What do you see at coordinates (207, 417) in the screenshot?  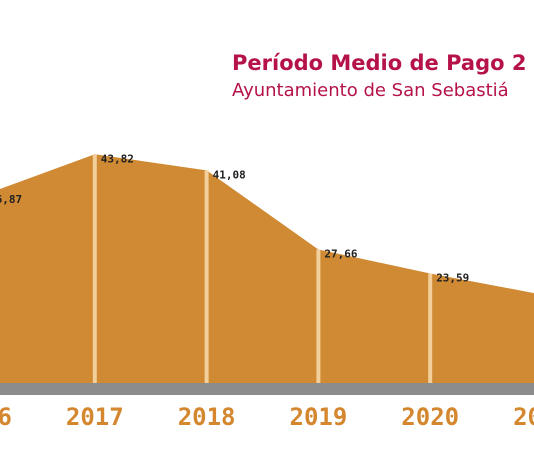 I see `x-tick-label: 2018` at bounding box center [207, 417].